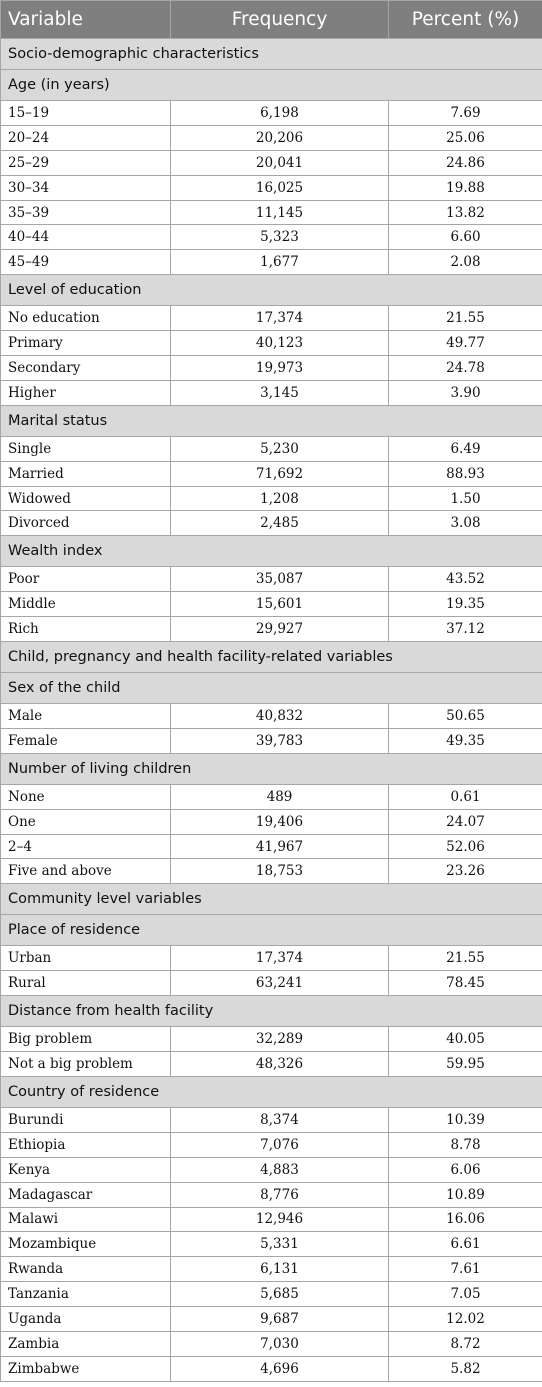 The height and width of the screenshot is (1387, 542). What do you see at coordinates (279, 1039) in the screenshot?
I see `frequency-cell: 32,289` at bounding box center [279, 1039].